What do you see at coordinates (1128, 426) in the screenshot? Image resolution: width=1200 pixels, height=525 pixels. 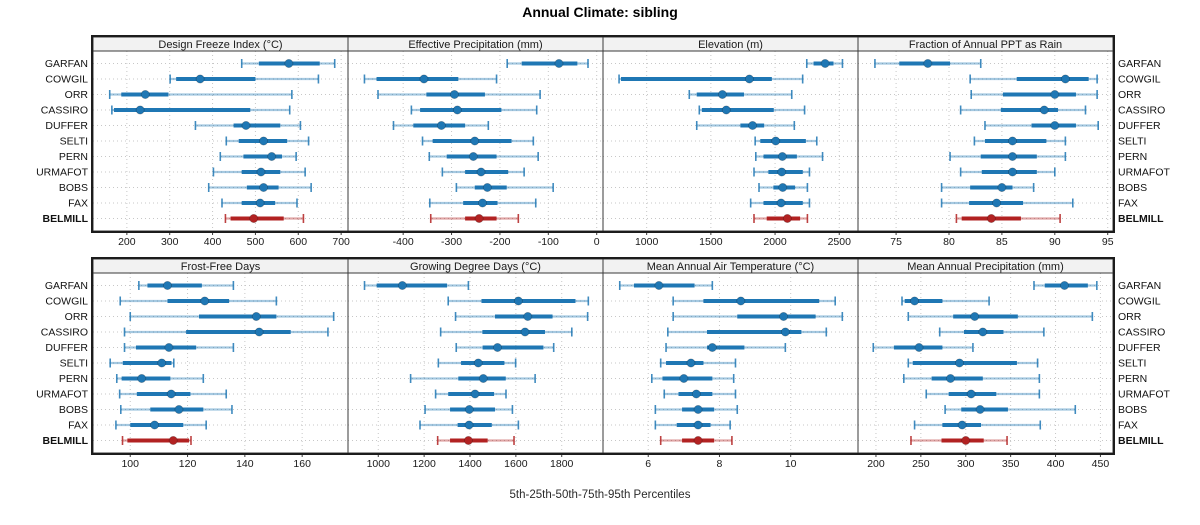 I see `station-label-right-fax: FAX` at bounding box center [1128, 426].